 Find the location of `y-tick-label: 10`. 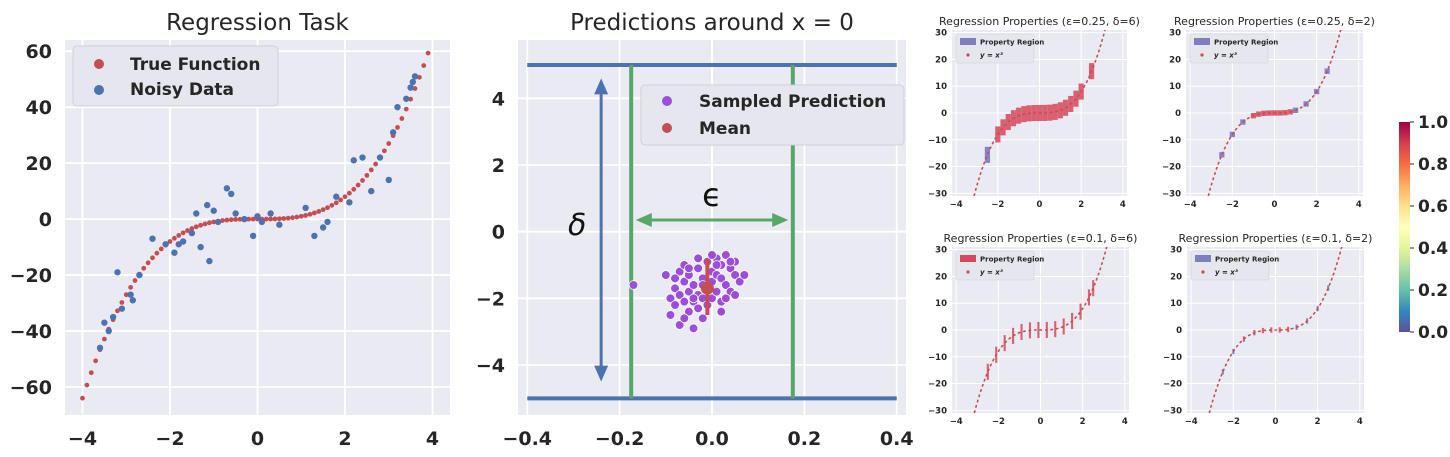

y-tick-label: 10 is located at coordinates (941, 304).